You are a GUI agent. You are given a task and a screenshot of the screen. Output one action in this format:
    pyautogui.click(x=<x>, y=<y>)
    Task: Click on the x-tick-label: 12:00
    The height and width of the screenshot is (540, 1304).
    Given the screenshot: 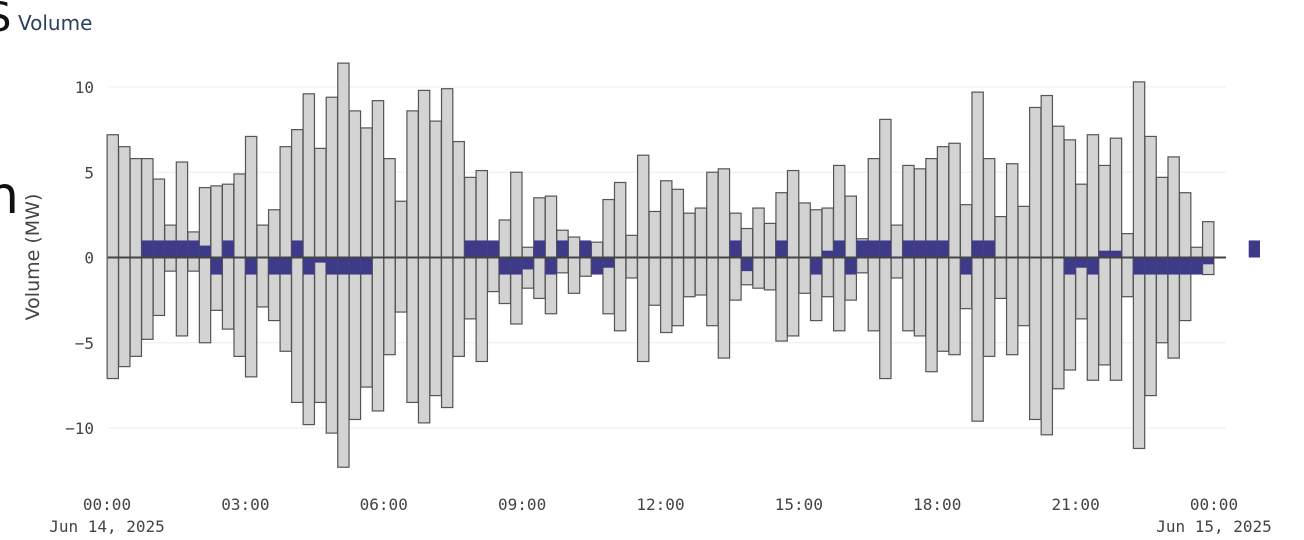 What is the action you would take?
    pyautogui.click(x=660, y=504)
    